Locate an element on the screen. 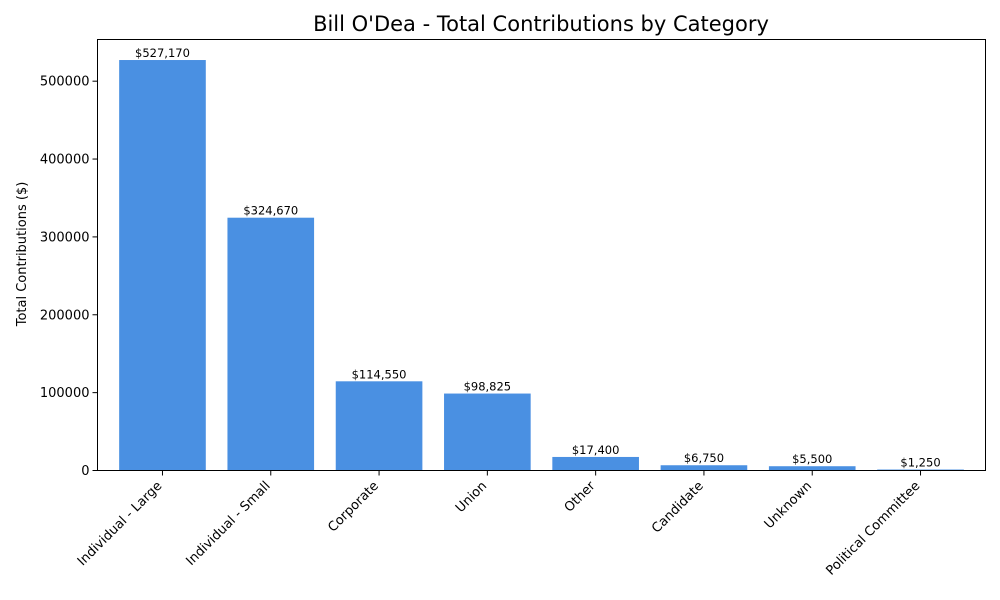  x-tick-label: Individual - Large is located at coordinates (120, 524).